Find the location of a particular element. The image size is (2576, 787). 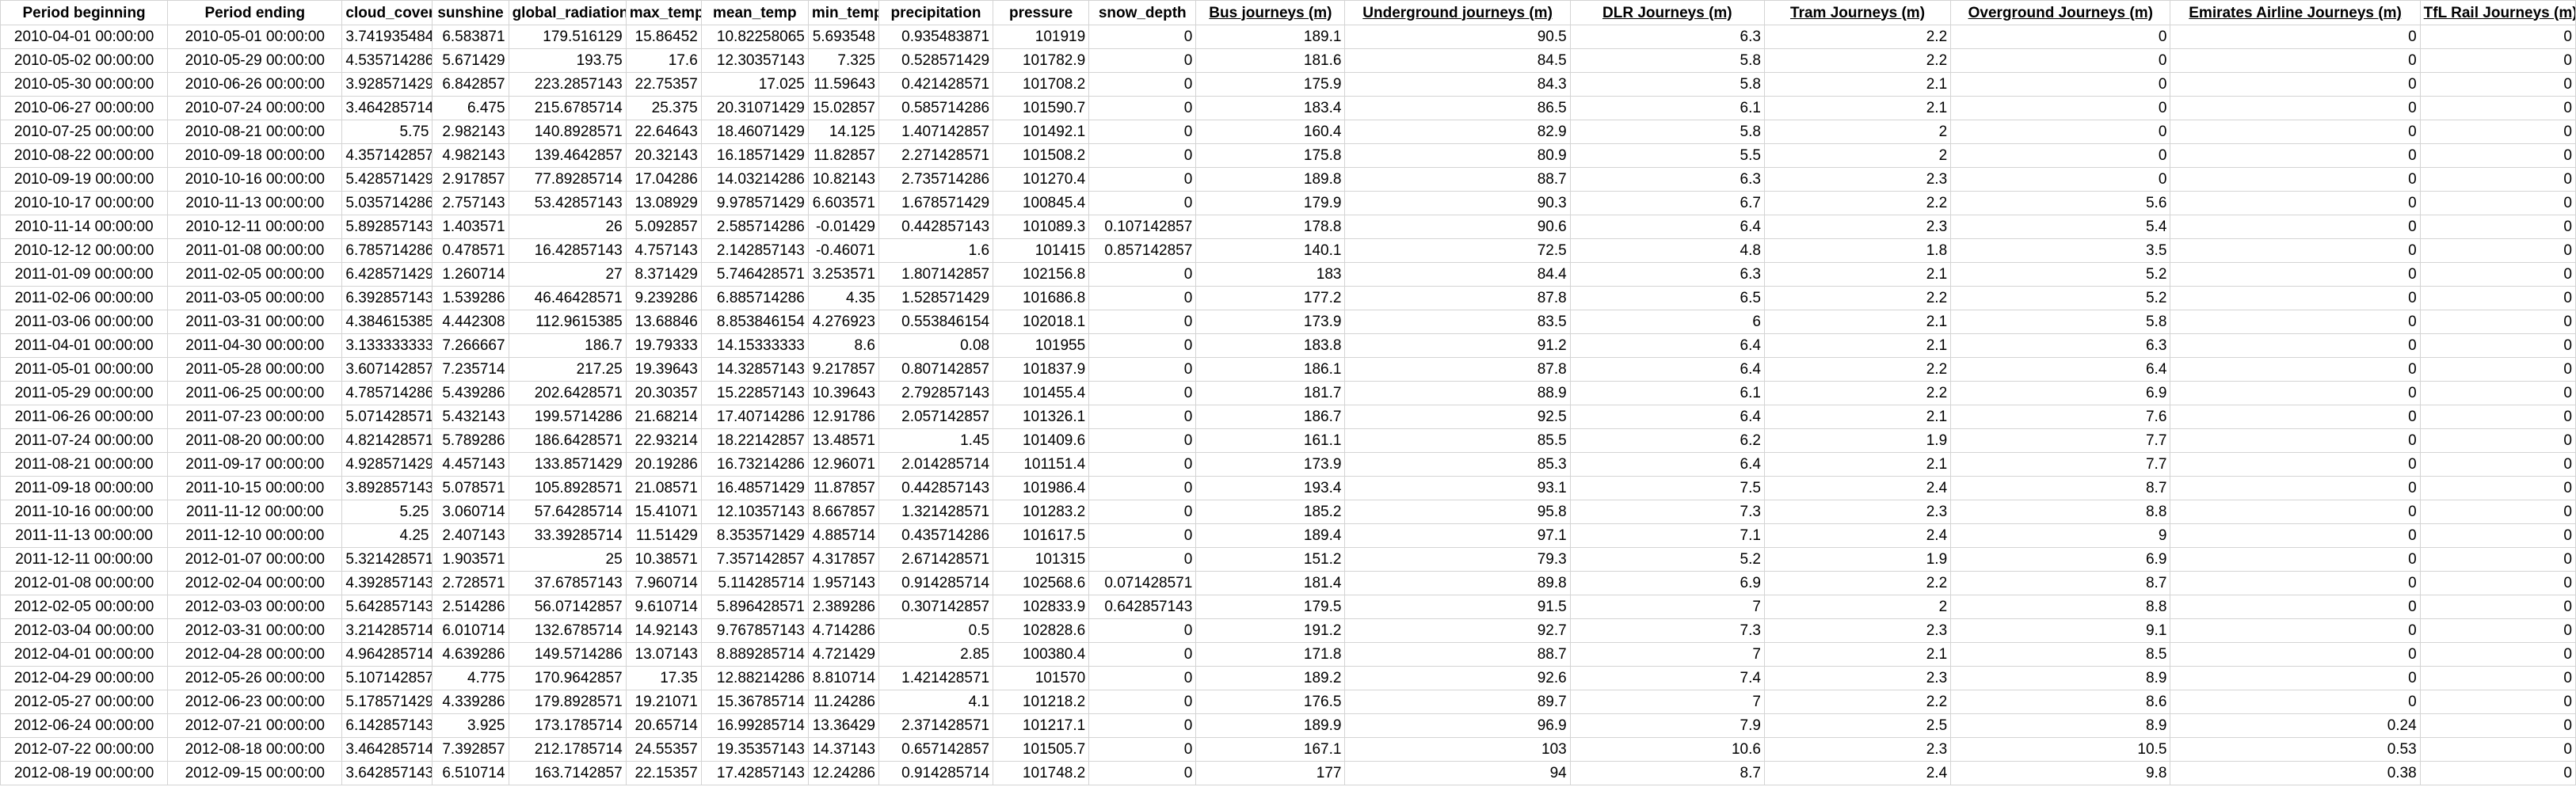

table-cell: 2010-05-01 00:00:00 is located at coordinates (255, 37).